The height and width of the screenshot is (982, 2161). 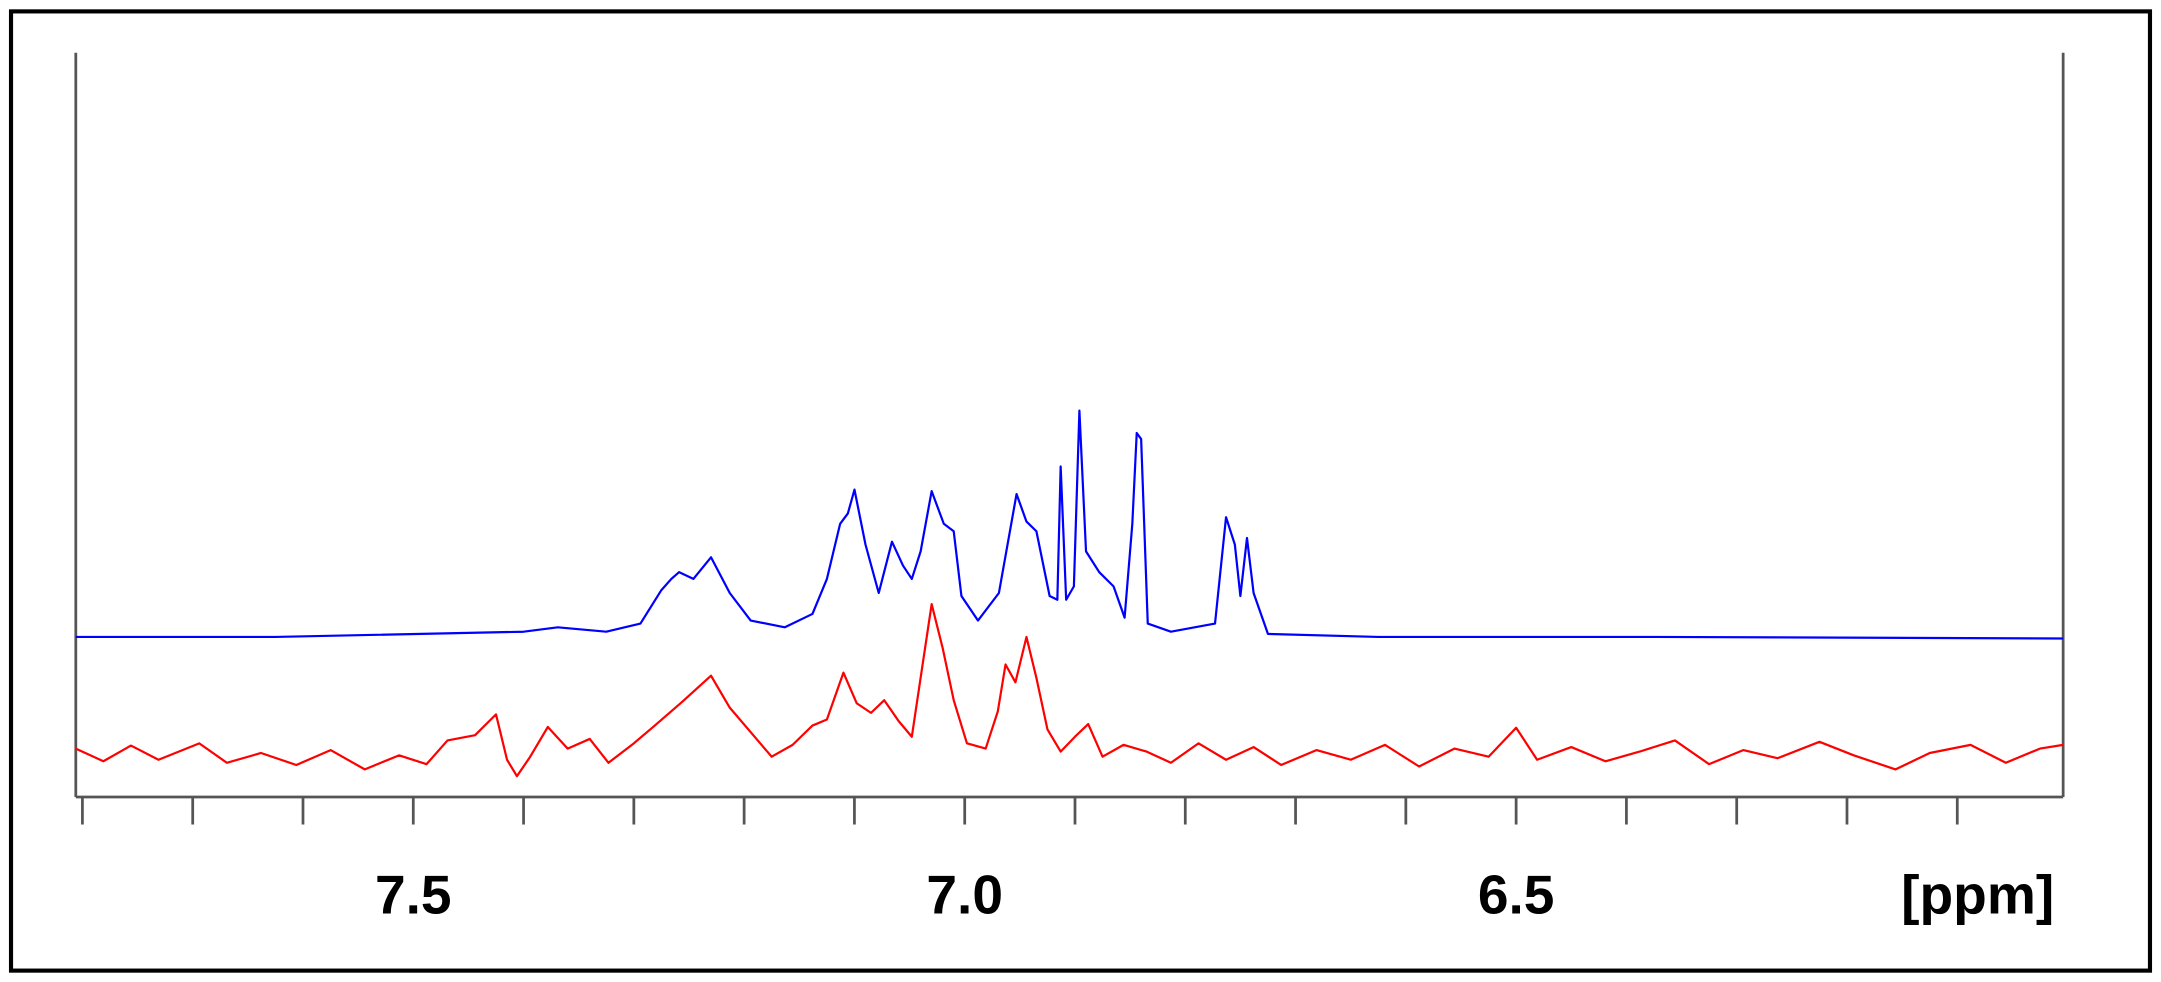 What do you see at coordinates (1977, 895) in the screenshot?
I see `x-axis-label: [ppm]` at bounding box center [1977, 895].